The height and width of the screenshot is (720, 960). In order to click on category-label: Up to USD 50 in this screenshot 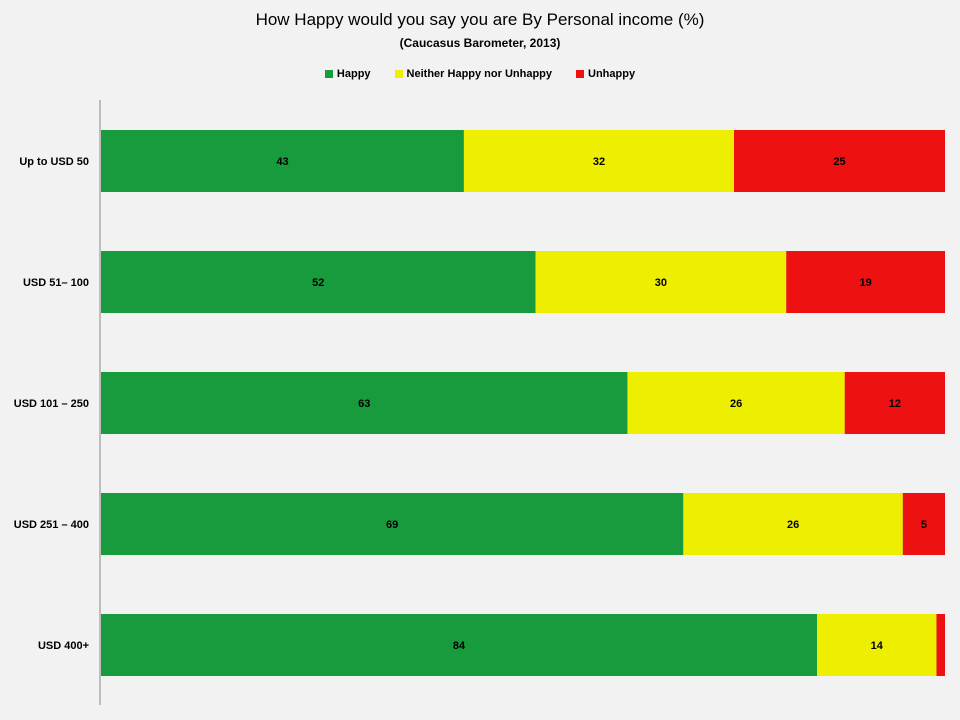, I will do `click(54, 162)`.